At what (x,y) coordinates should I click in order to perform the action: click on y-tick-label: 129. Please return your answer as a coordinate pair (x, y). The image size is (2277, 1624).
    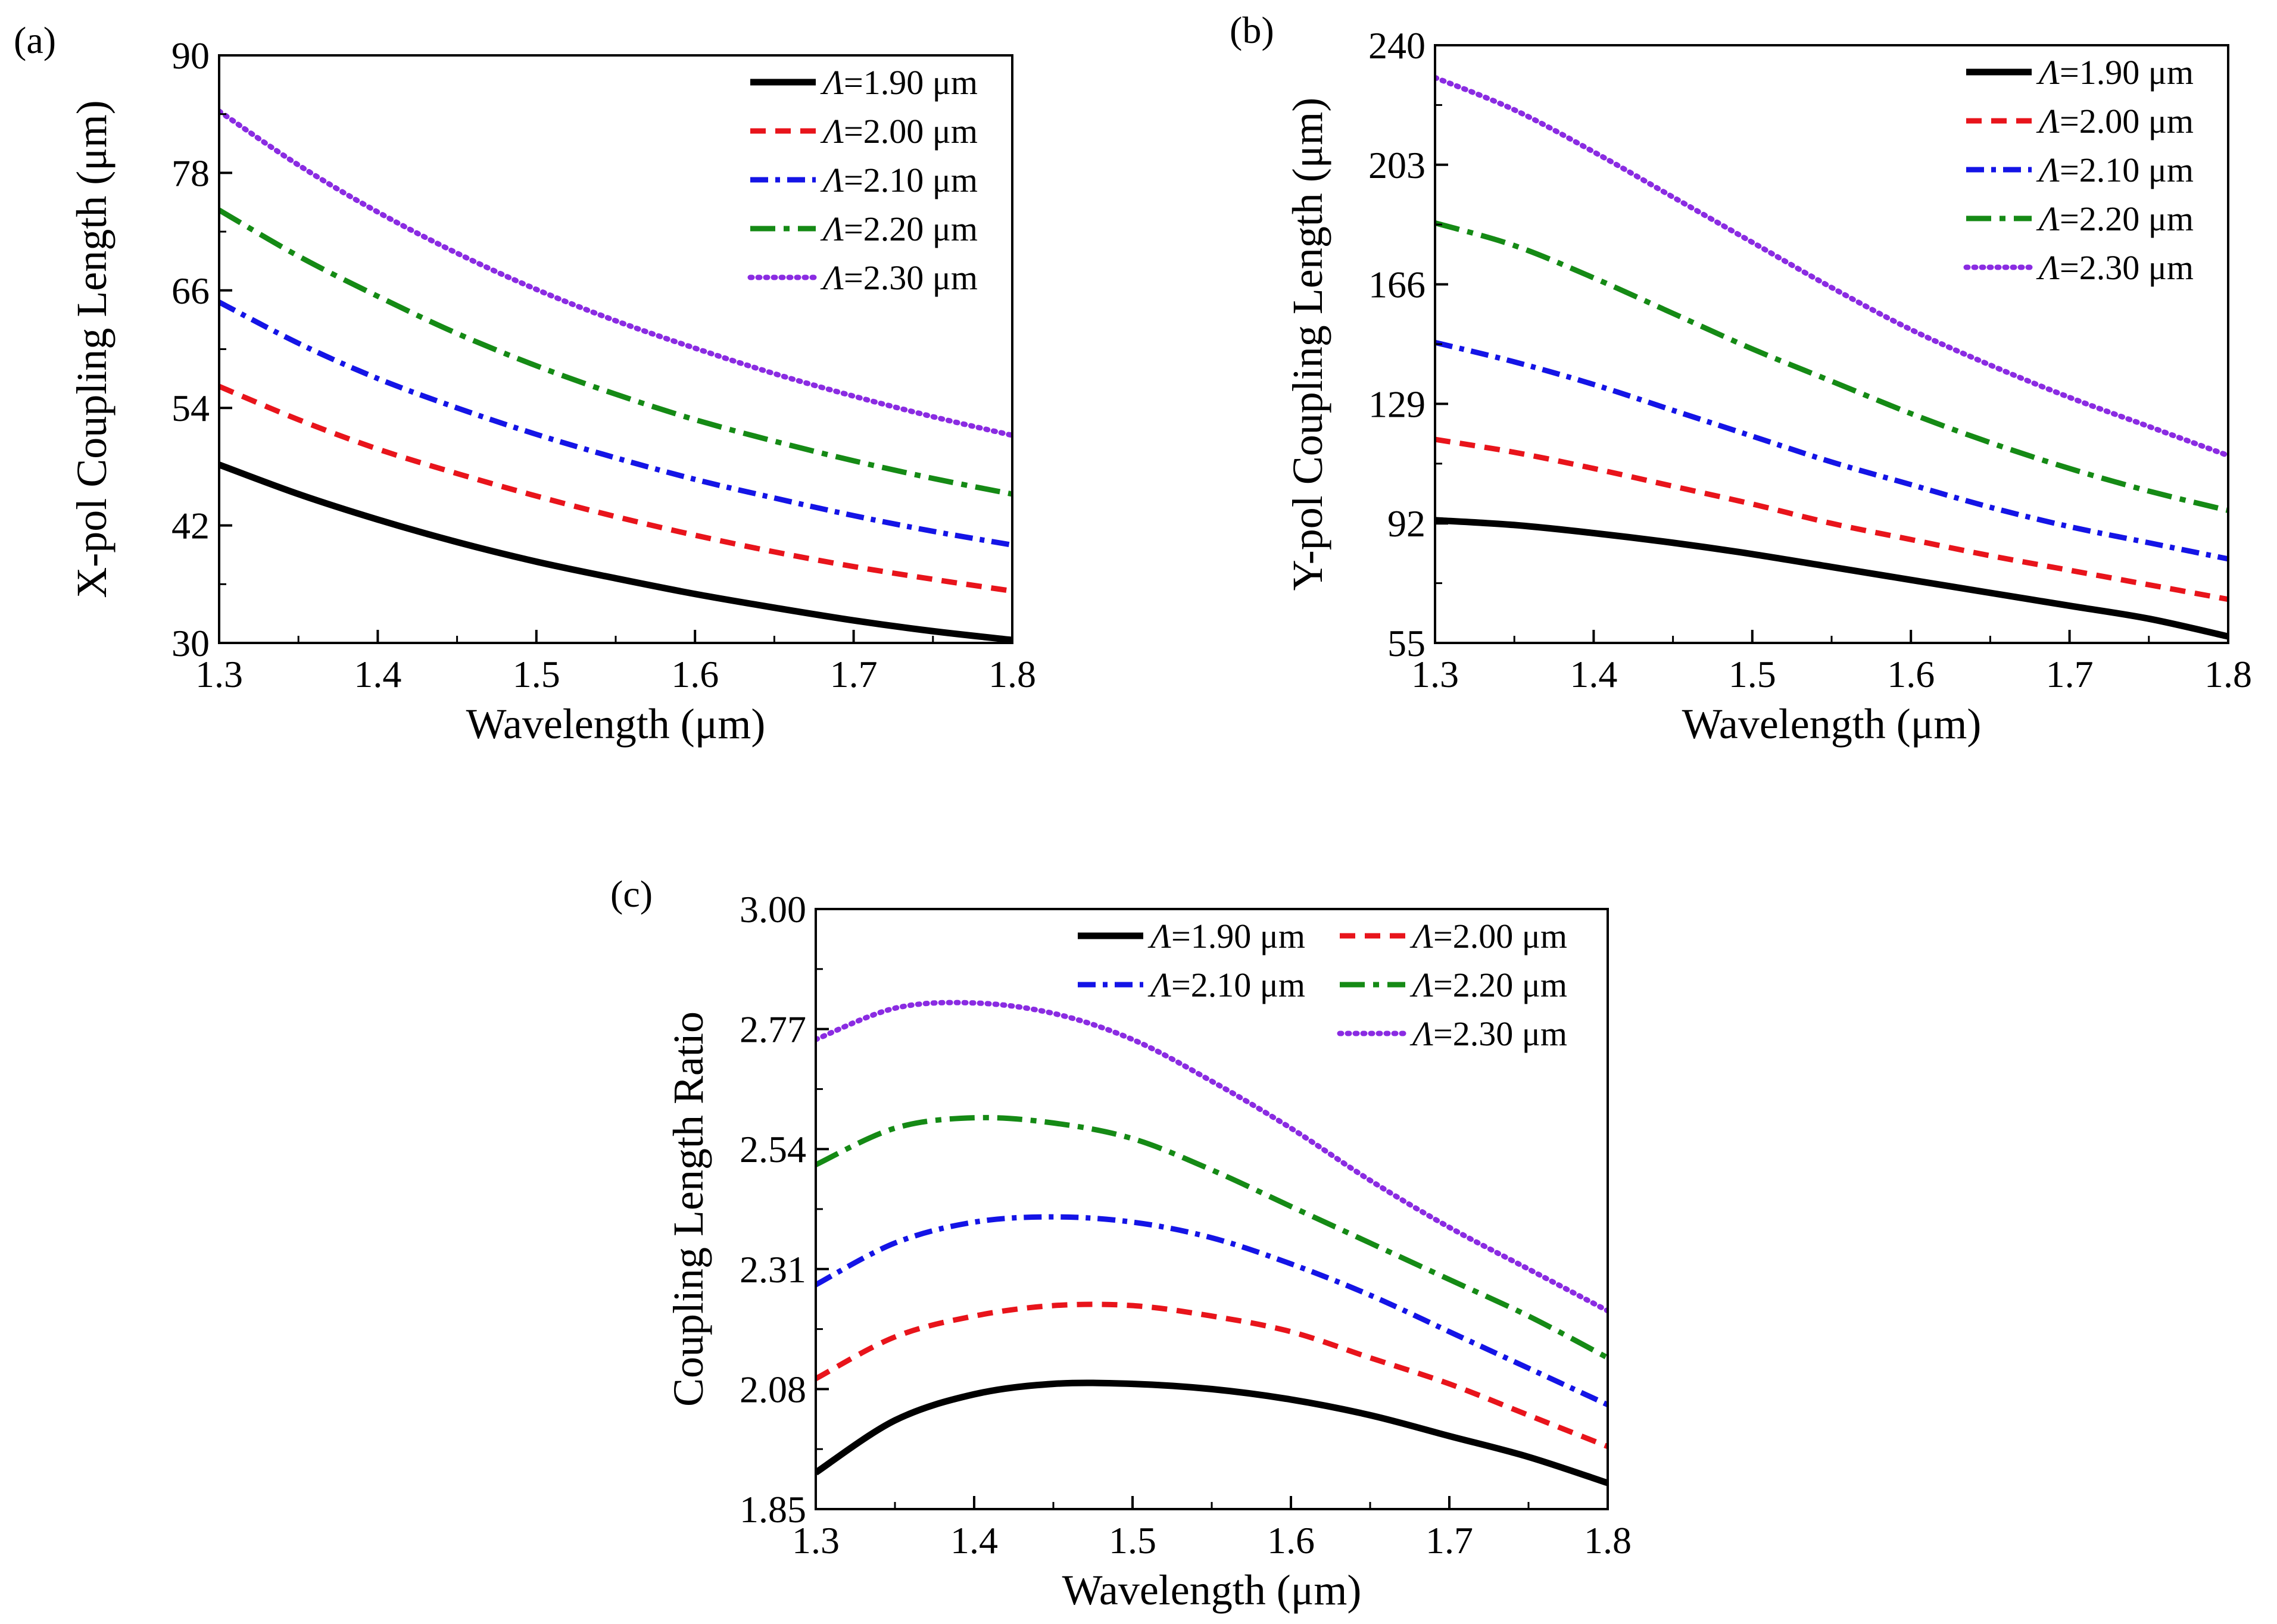
    Looking at the image, I should click on (1397, 404).